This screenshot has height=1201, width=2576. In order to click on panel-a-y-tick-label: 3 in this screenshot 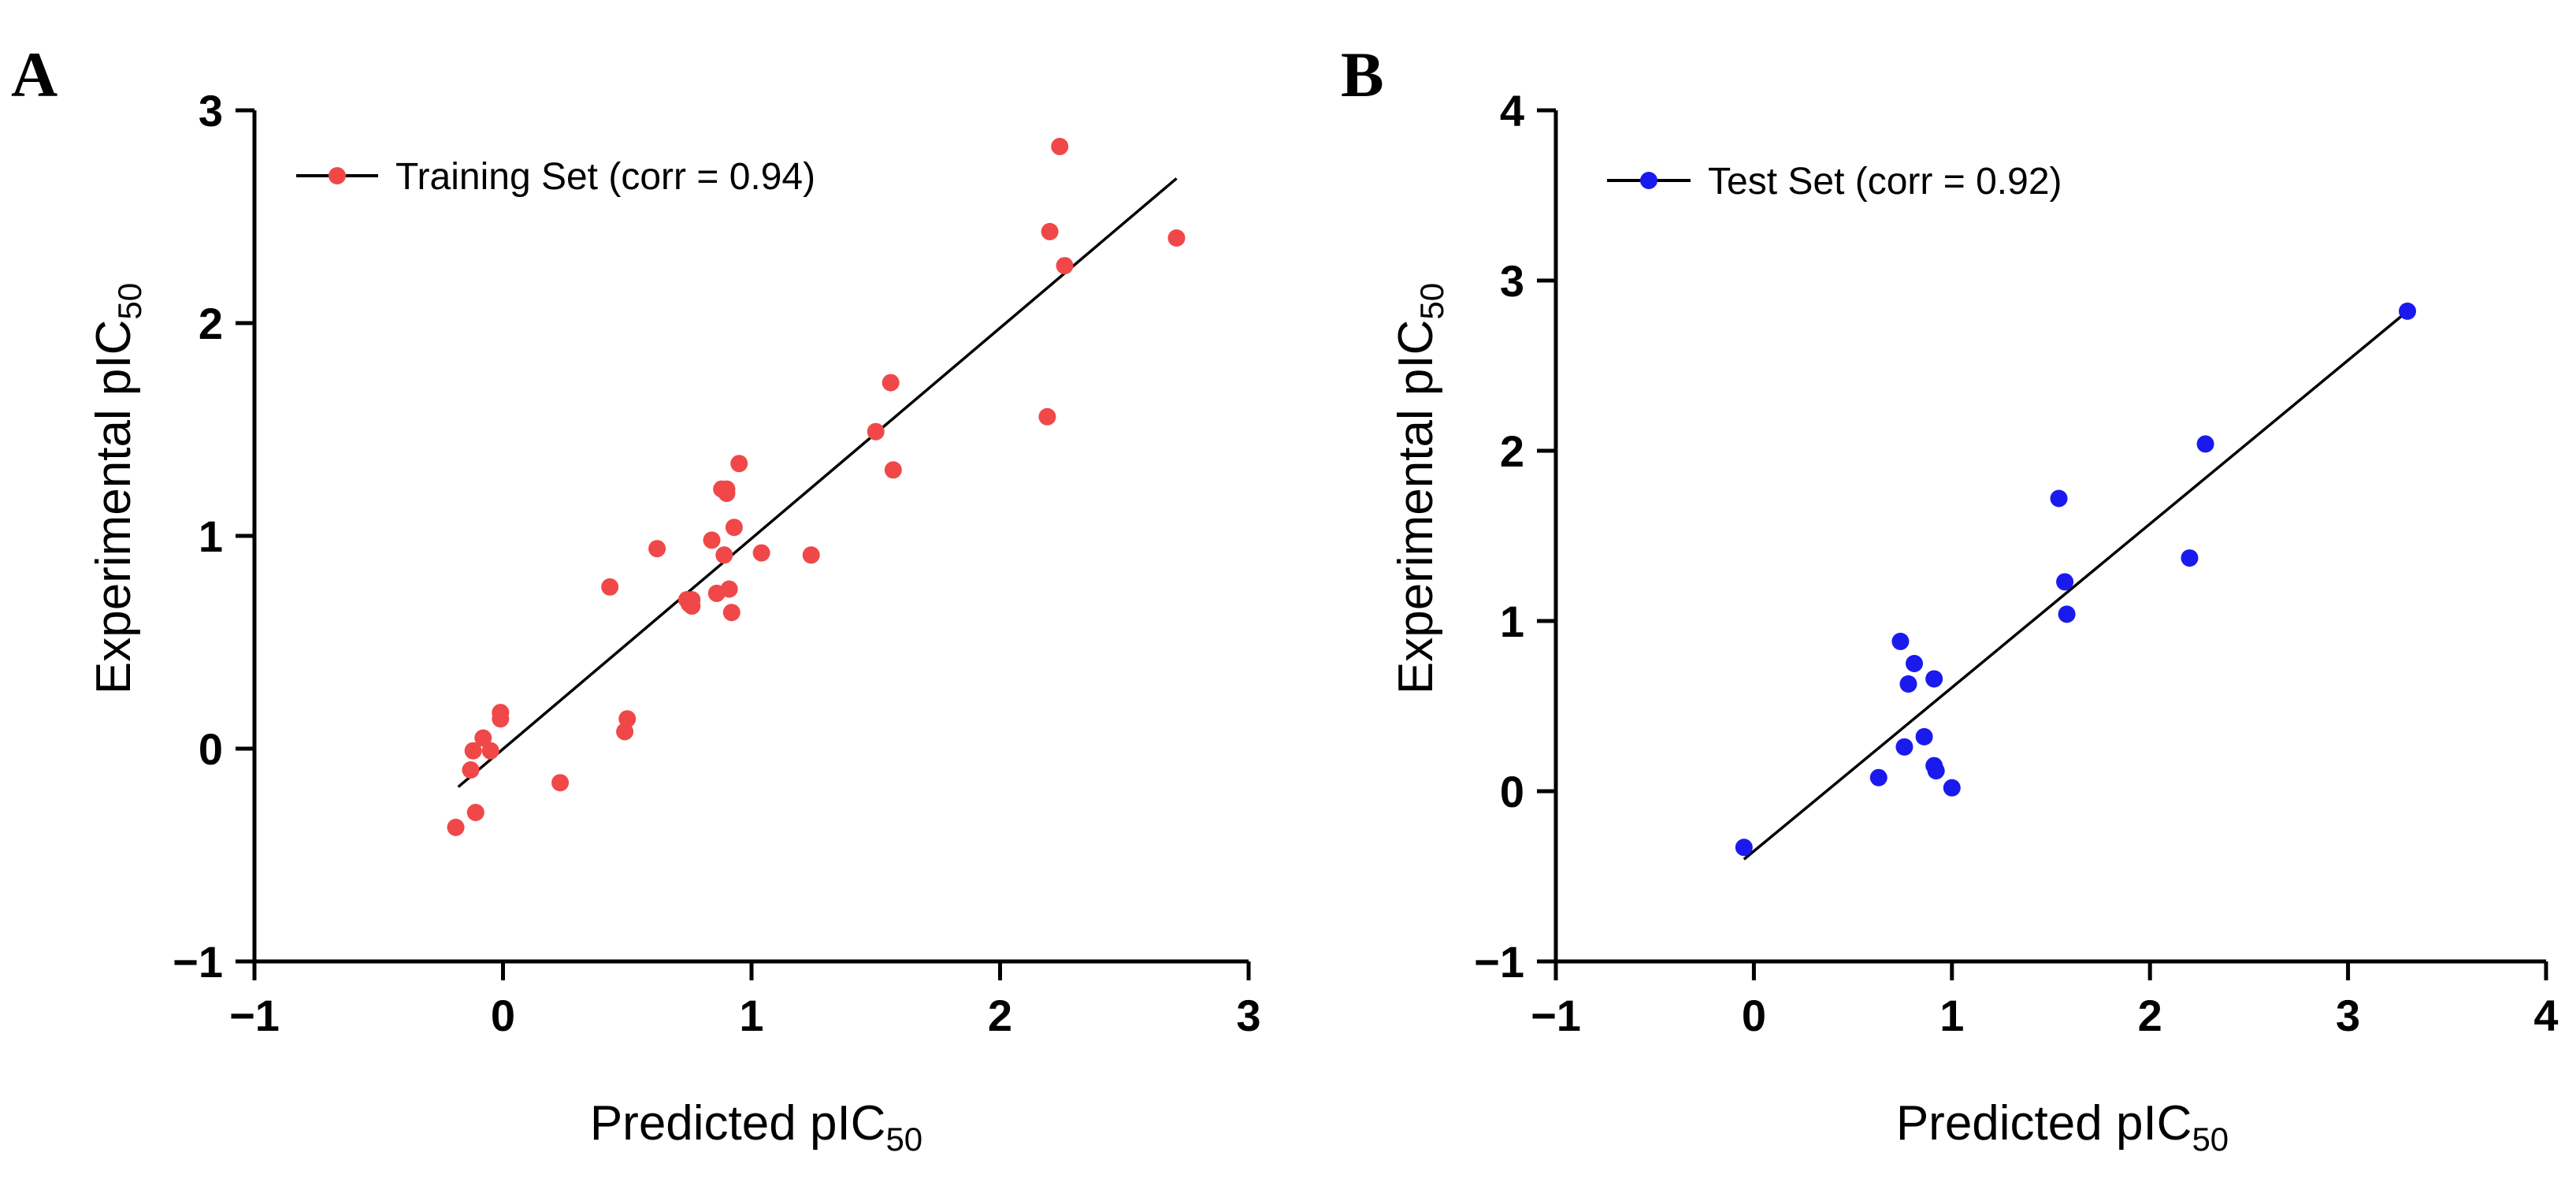, I will do `click(211, 111)`.